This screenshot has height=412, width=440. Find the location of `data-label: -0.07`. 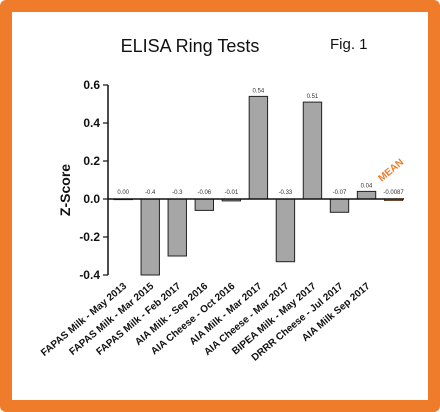

data-label: -0.07 is located at coordinates (340, 193).